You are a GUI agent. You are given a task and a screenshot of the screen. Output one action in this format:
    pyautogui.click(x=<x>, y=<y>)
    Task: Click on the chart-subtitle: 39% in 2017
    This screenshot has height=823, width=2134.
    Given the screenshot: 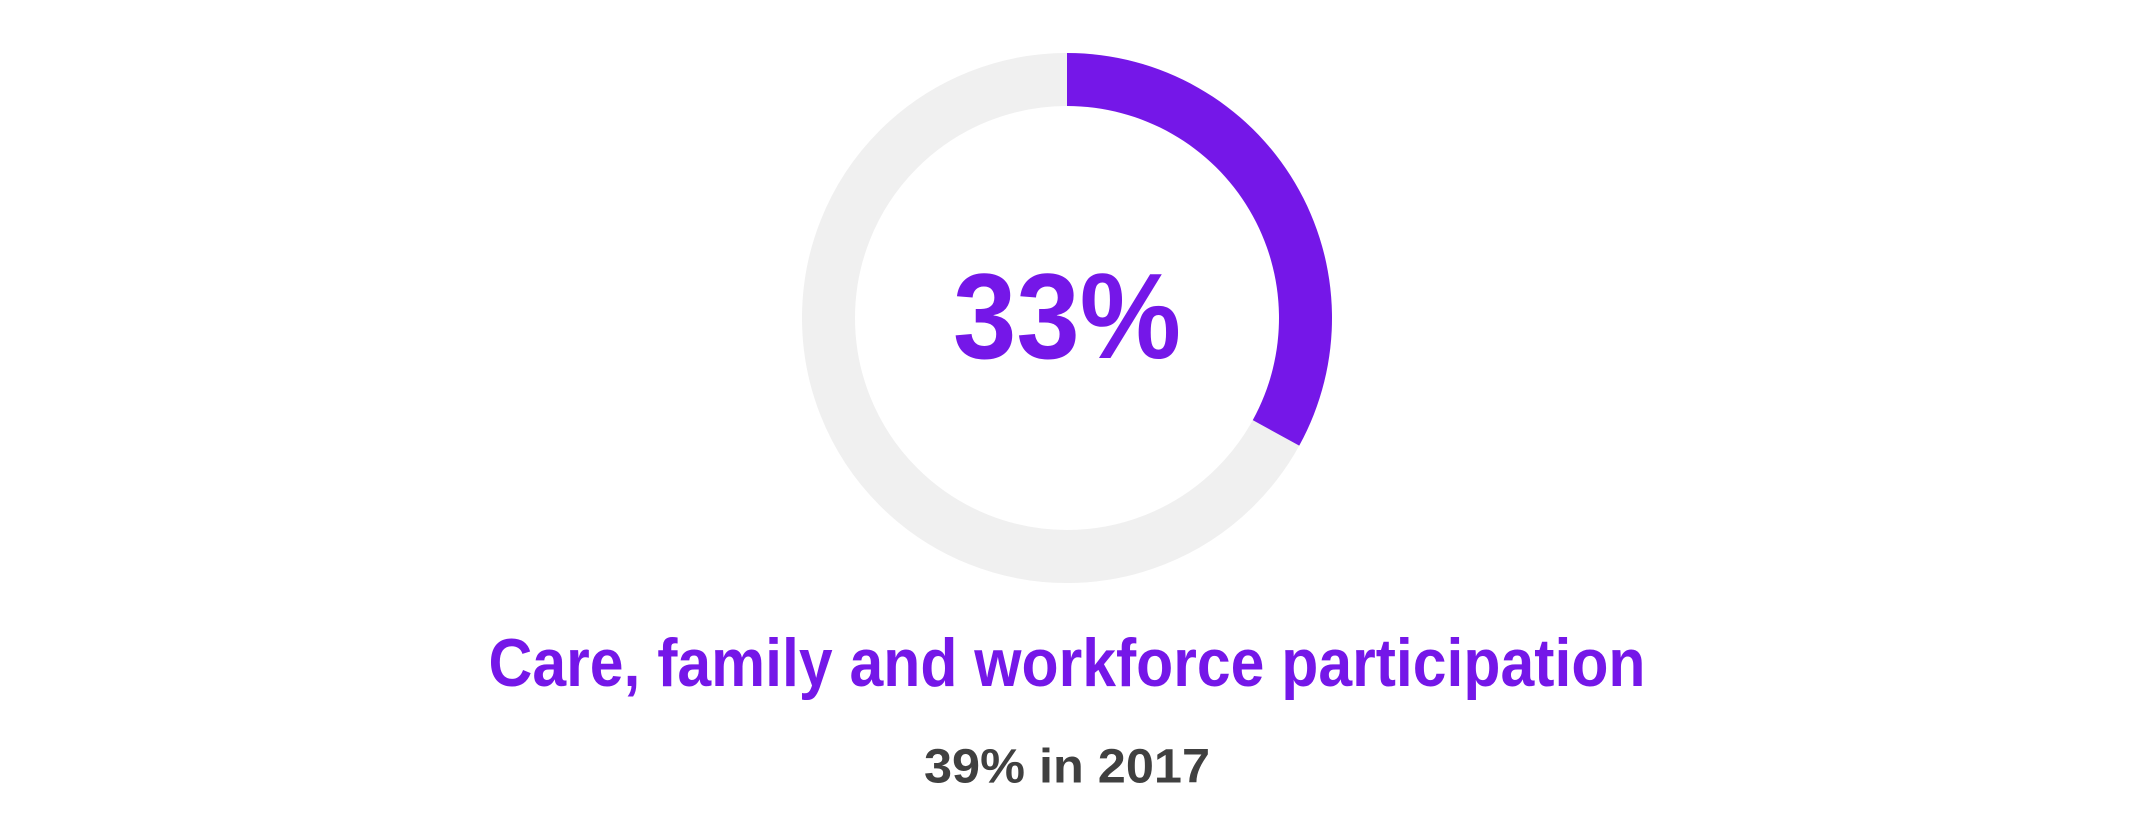 What is the action you would take?
    pyautogui.click(x=1067, y=767)
    